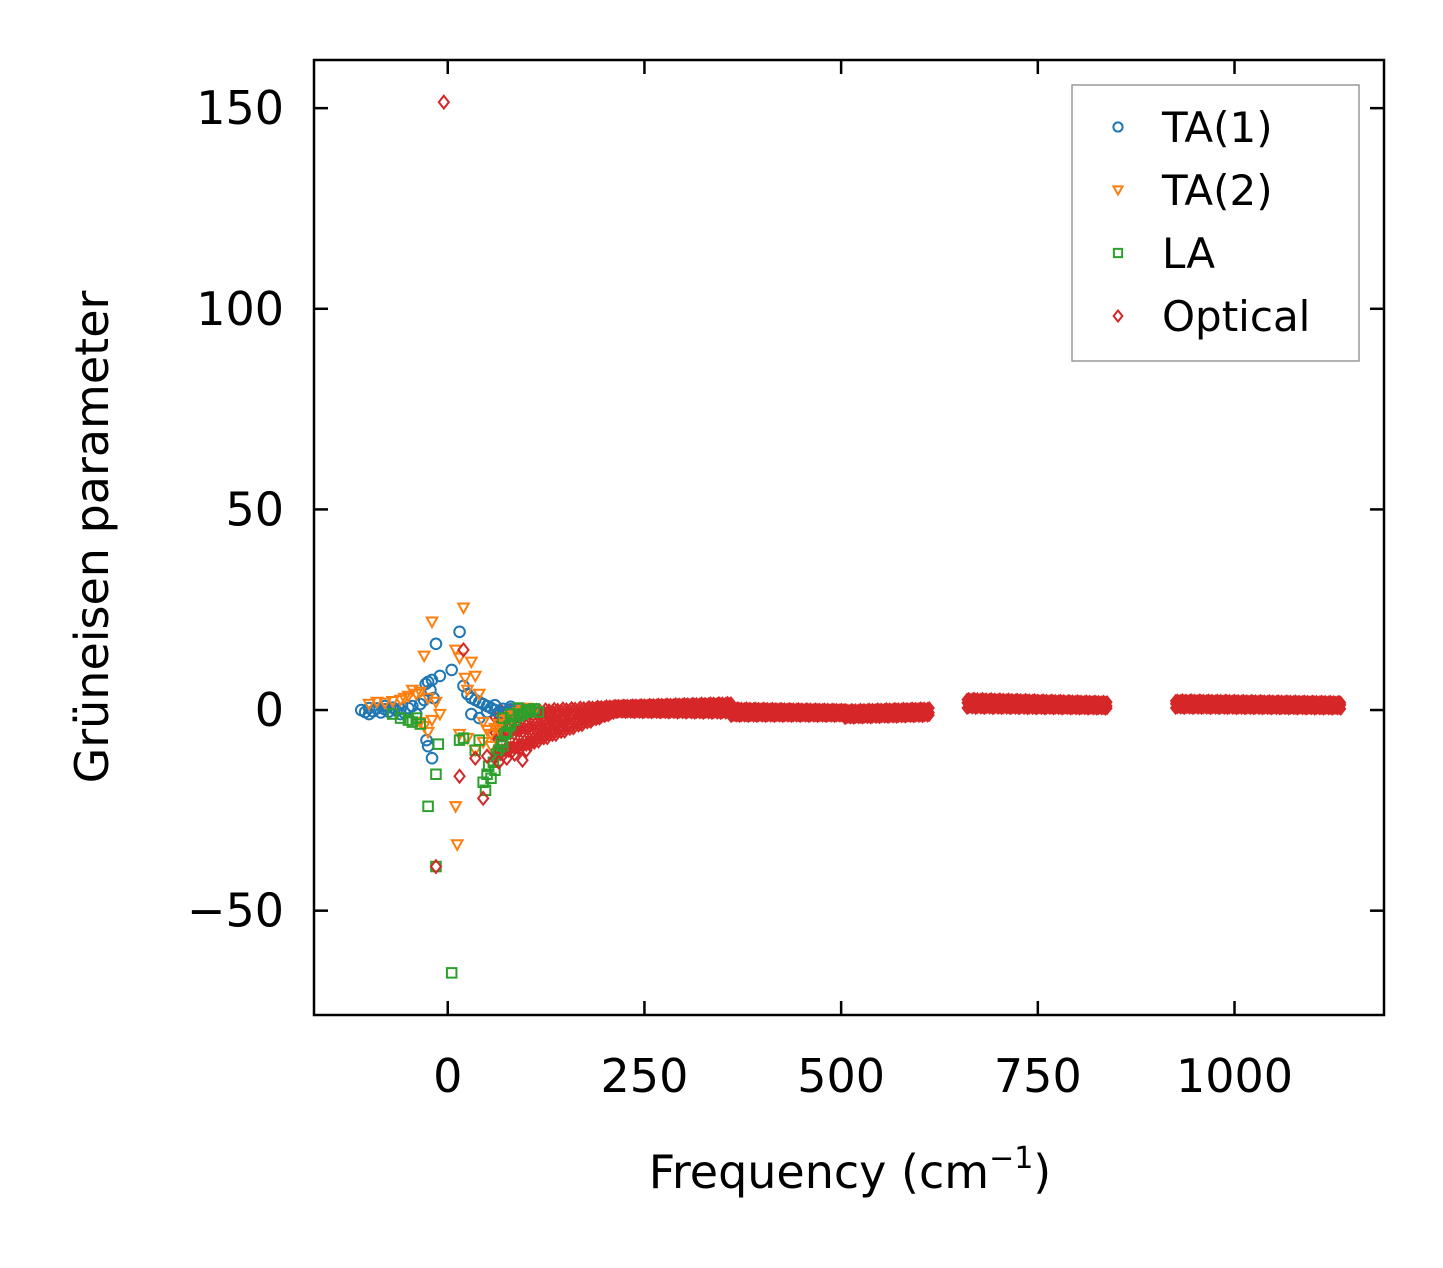  Describe the element at coordinates (447, 1076) in the screenshot. I see `x-tick-label: 0` at that location.